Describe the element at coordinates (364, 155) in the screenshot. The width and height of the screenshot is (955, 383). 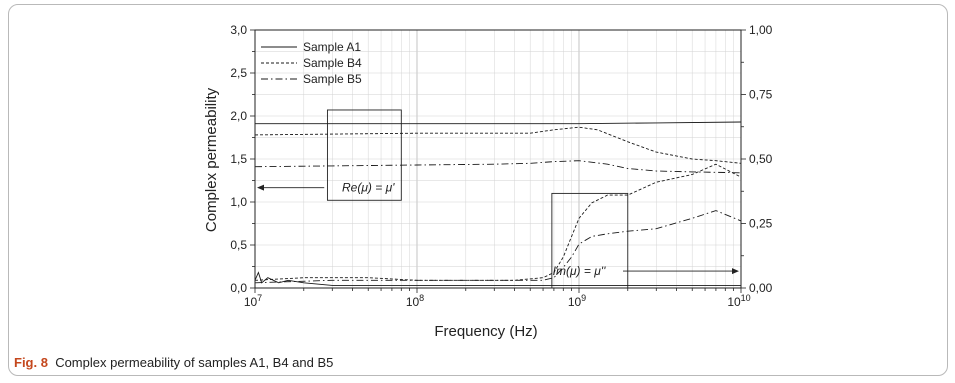
I see `annotation-box` at that location.